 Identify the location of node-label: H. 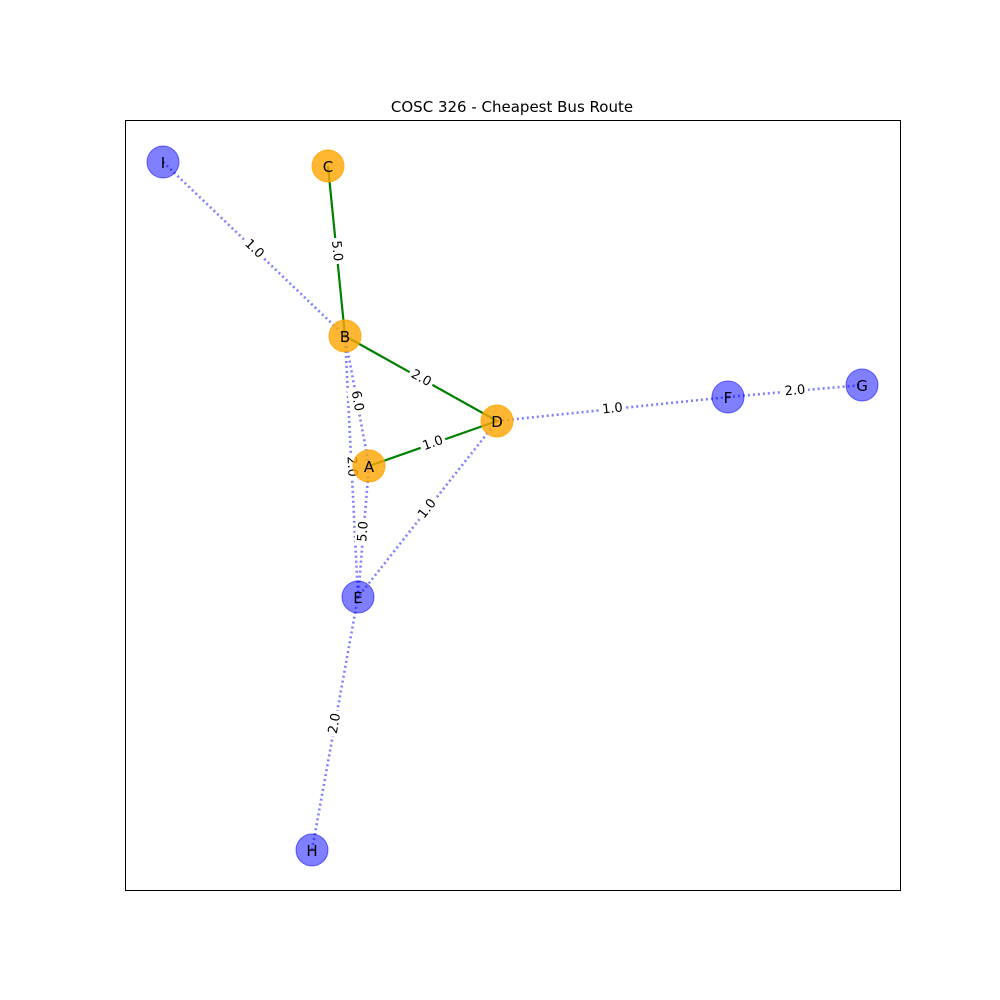
(311, 851).